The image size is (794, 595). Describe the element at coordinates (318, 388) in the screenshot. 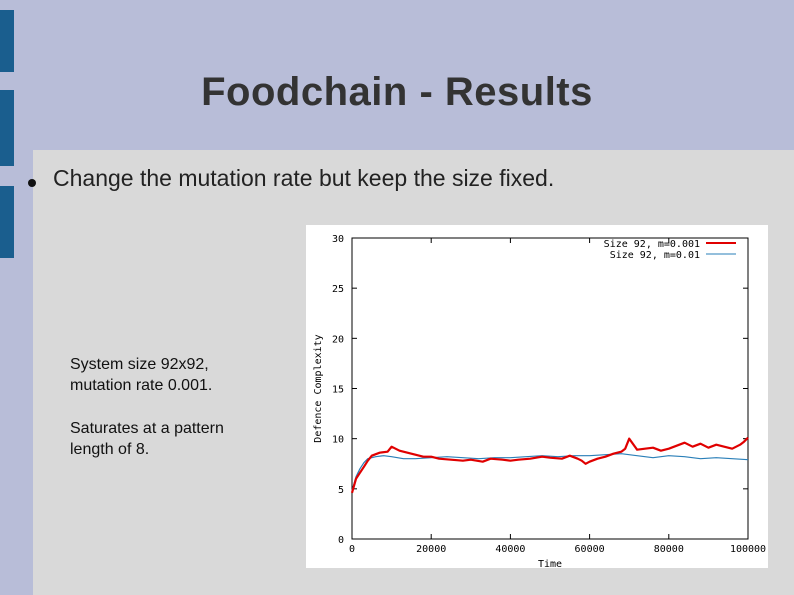

I see `y-axis-label: Defence Complexity` at that location.